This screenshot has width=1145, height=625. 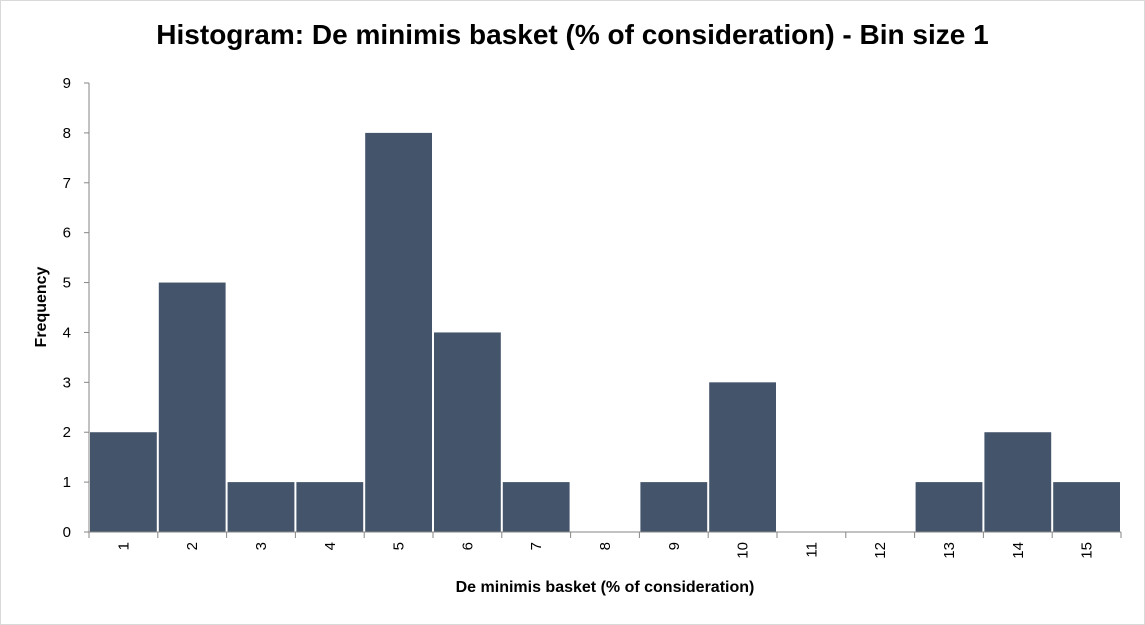 I want to click on x-tick-label: 1, so click(x=123, y=546).